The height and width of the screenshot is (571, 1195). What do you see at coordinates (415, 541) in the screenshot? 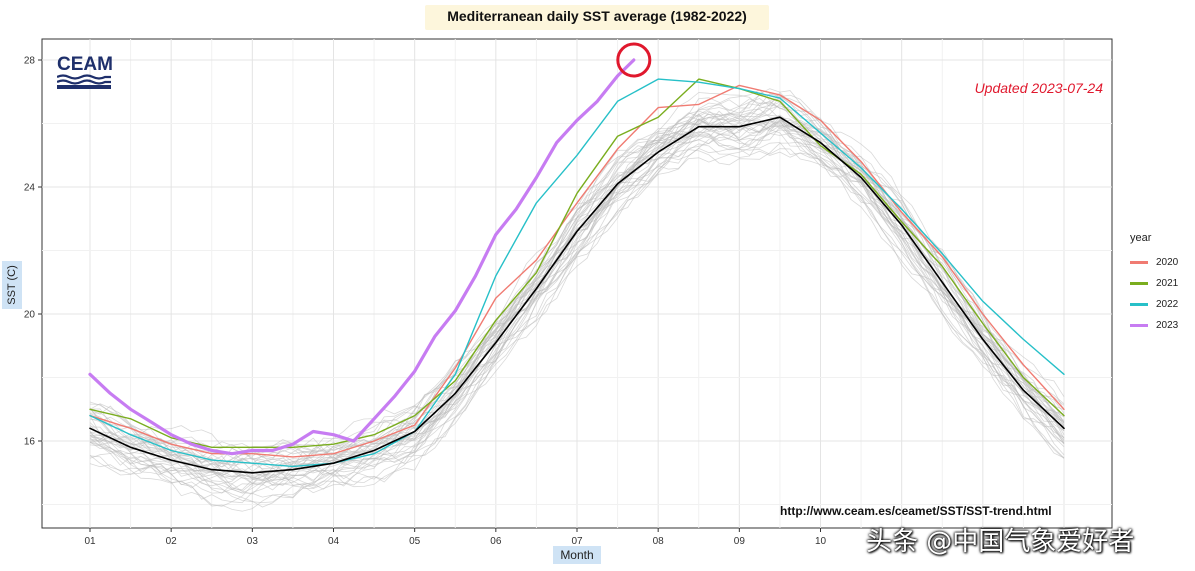
I see `x-tick-label: 05` at bounding box center [415, 541].